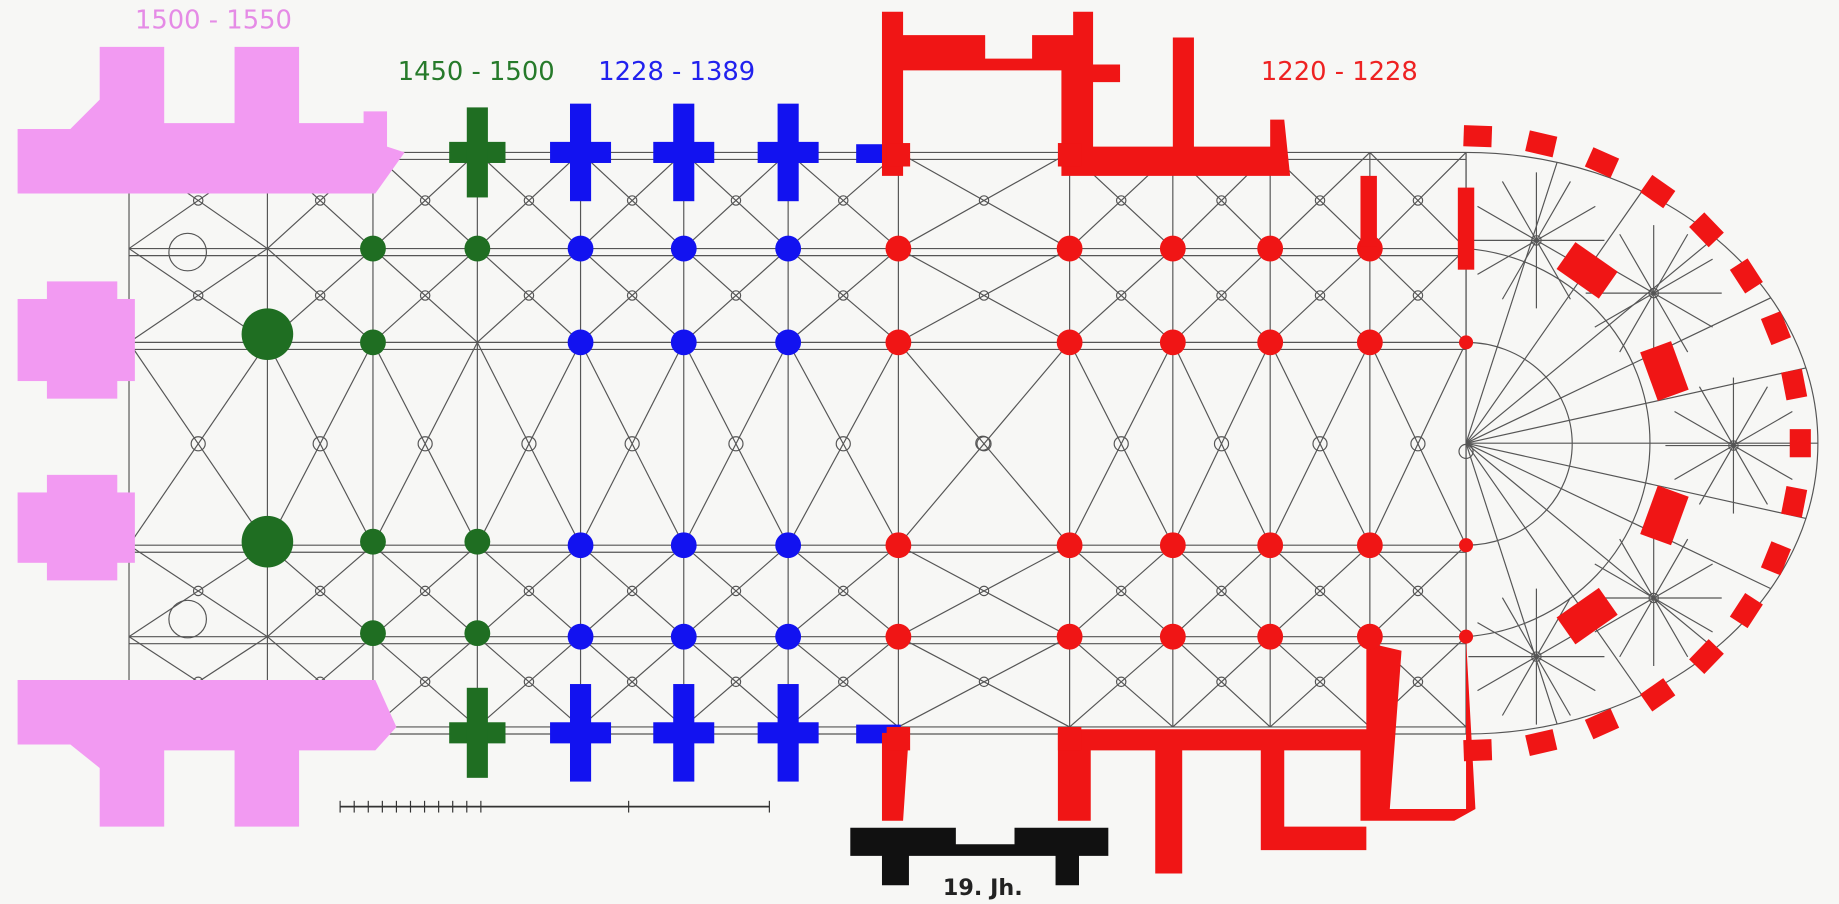  I want to click on west-buttress, so click(82, 340).